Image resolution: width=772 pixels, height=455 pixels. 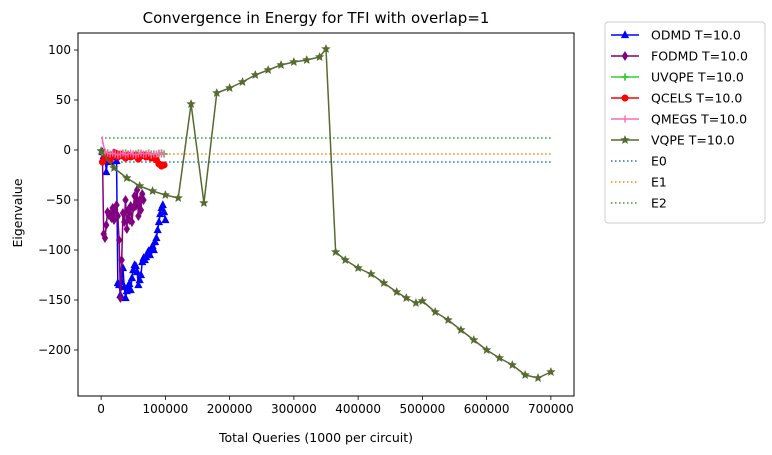 I want to click on x-tick-label: 0, so click(x=101, y=409).